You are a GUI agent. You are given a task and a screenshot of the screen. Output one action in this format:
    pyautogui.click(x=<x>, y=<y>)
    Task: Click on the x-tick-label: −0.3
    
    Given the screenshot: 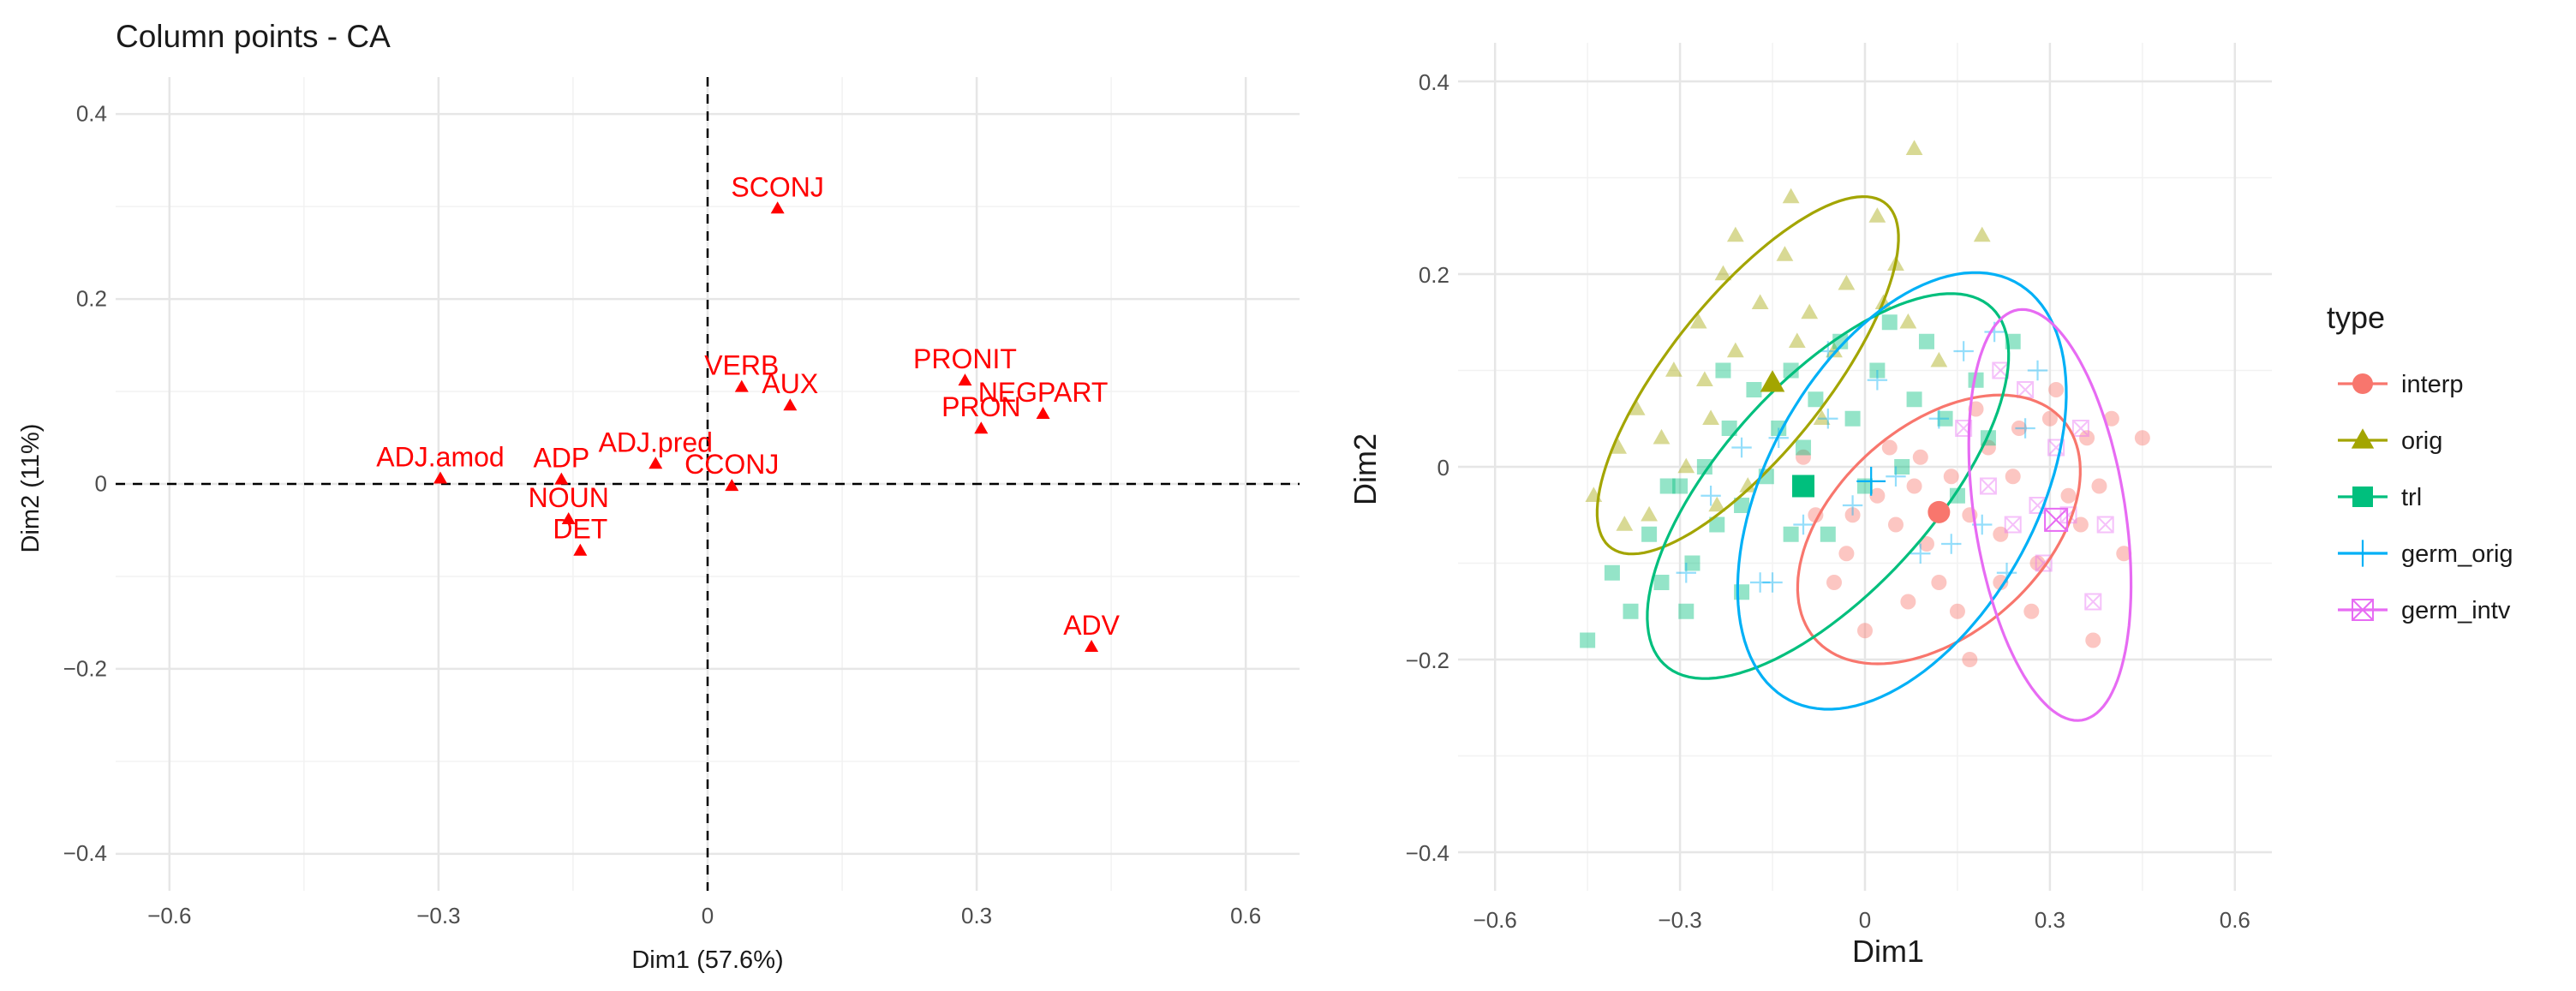 What is the action you would take?
    pyautogui.click(x=1679, y=920)
    